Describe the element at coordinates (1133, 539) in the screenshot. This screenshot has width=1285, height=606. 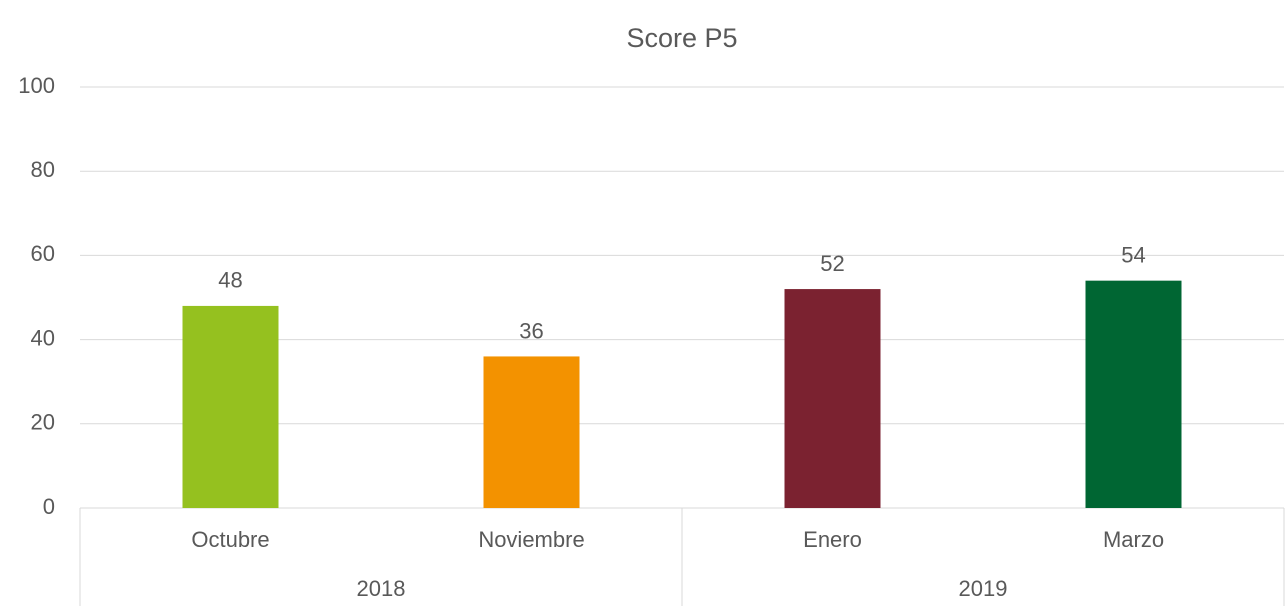
I see `x-tick-label: Marzo` at that location.